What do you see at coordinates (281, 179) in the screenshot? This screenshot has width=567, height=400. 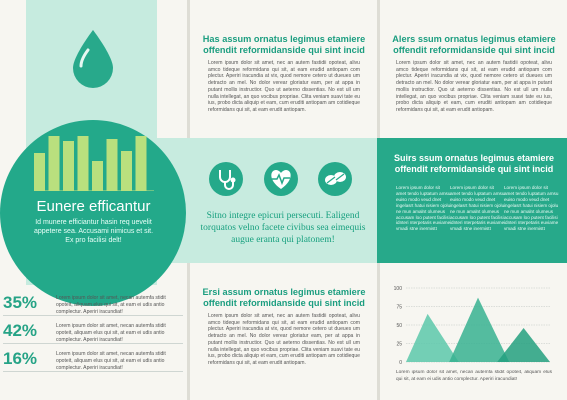 I see `heart-pulse-icon` at bounding box center [281, 179].